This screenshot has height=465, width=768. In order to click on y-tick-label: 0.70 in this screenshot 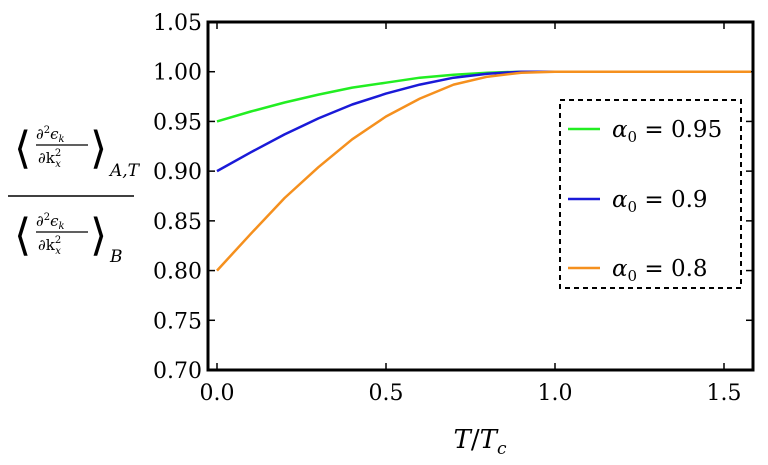, I will do `click(177, 371)`.